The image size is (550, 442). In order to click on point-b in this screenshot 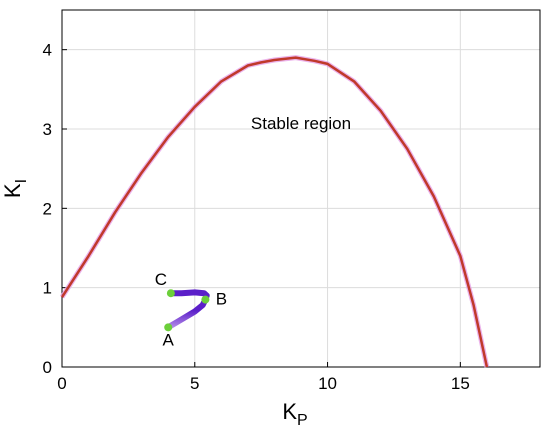, I will do `click(205, 299)`.